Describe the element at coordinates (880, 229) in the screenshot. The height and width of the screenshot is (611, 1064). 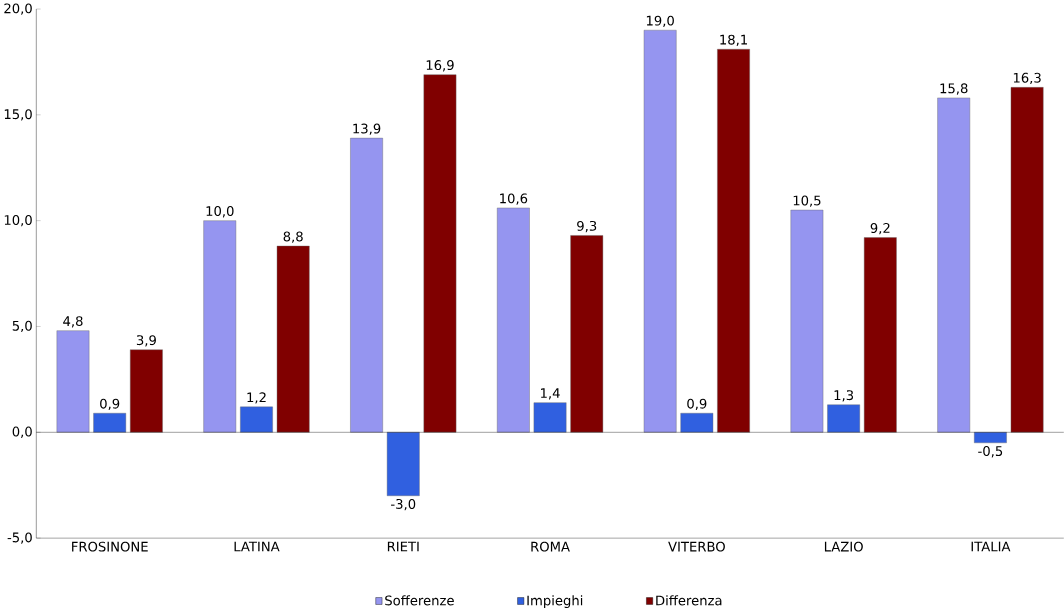
I see `data-label: 9,2` at that location.